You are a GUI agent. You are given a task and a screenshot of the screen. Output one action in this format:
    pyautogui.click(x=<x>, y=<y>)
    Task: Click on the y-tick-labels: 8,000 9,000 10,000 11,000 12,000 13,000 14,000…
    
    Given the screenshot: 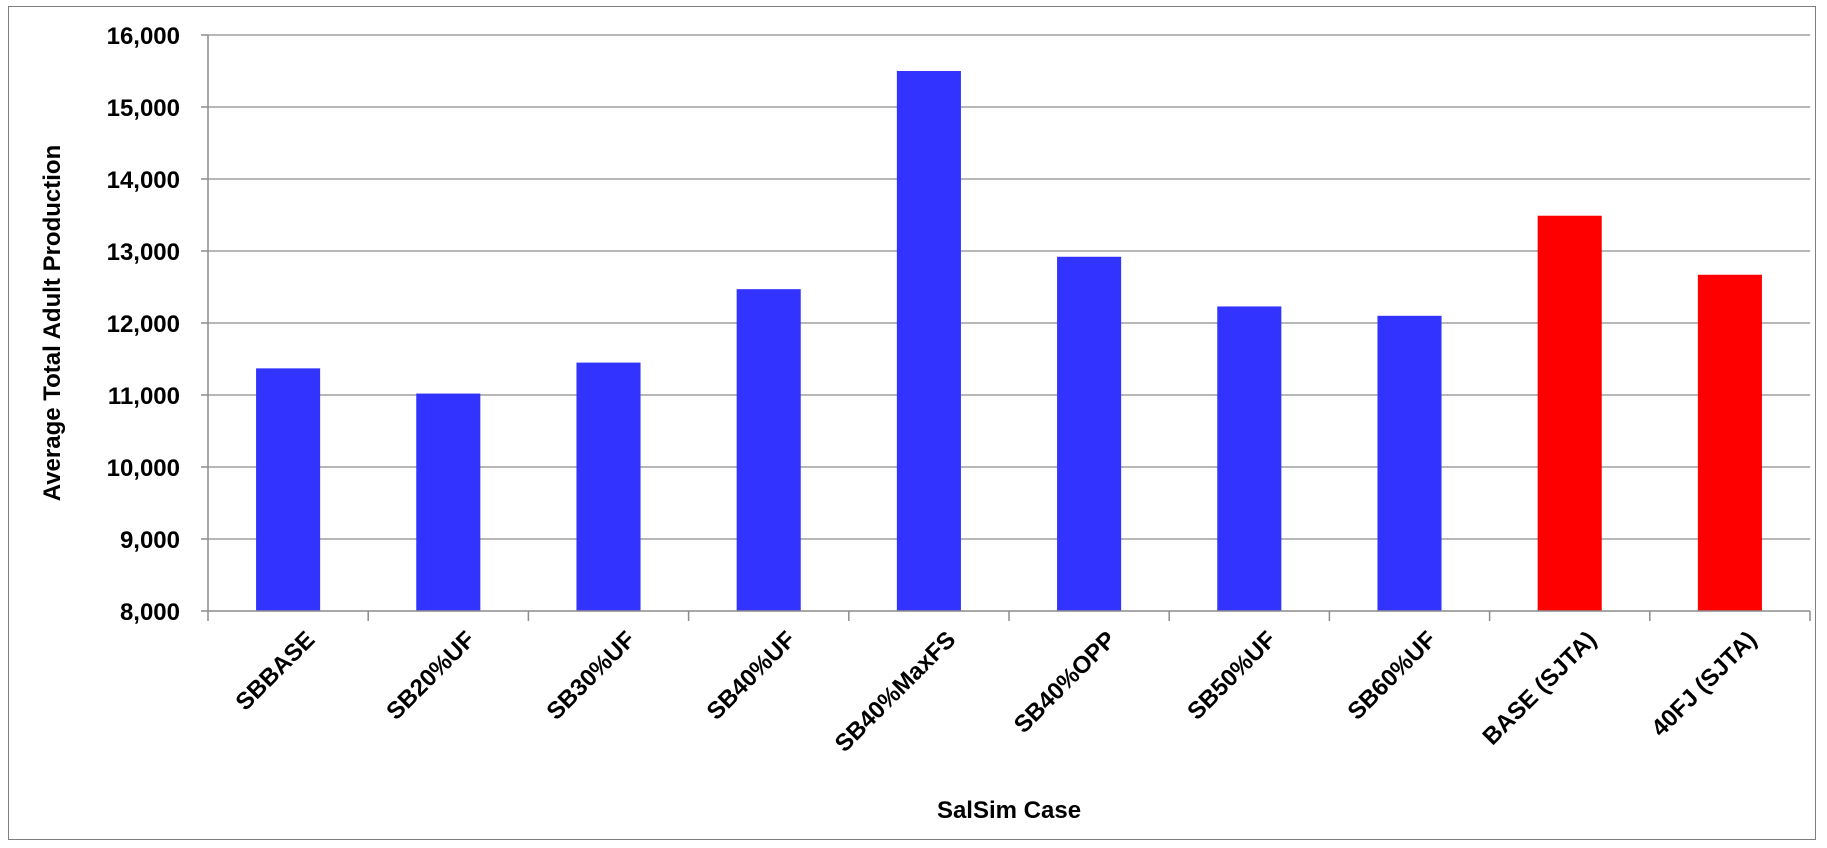 What is the action you would take?
    pyautogui.click(x=143, y=324)
    